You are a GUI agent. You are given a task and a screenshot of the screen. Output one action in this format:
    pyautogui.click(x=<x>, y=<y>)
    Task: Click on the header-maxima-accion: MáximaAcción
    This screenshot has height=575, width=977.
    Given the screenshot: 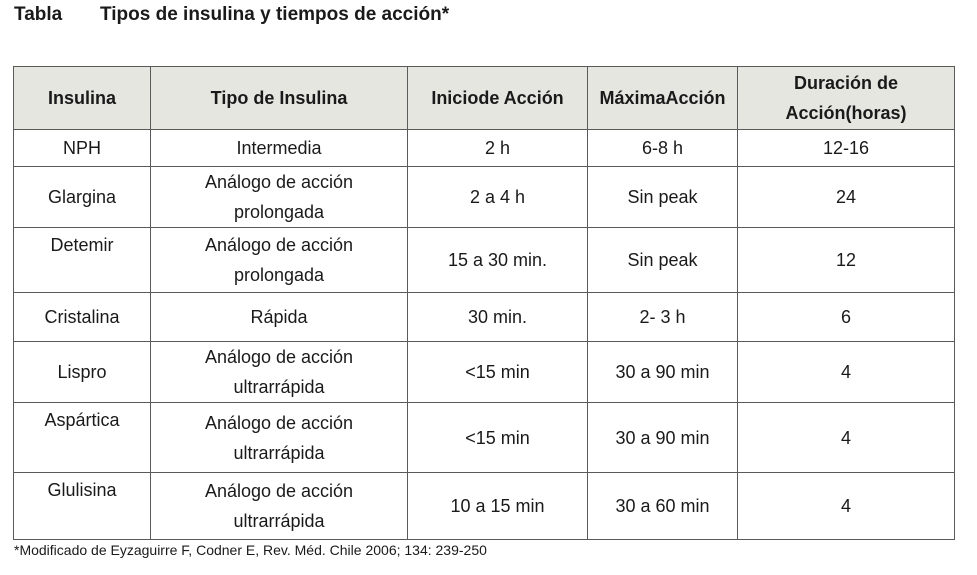 What is the action you would take?
    pyautogui.click(x=662, y=98)
    